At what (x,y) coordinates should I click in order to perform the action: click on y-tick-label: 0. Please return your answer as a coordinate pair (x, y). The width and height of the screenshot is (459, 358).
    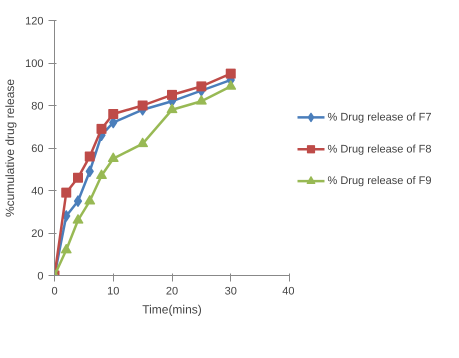
    Looking at the image, I should click on (40, 276).